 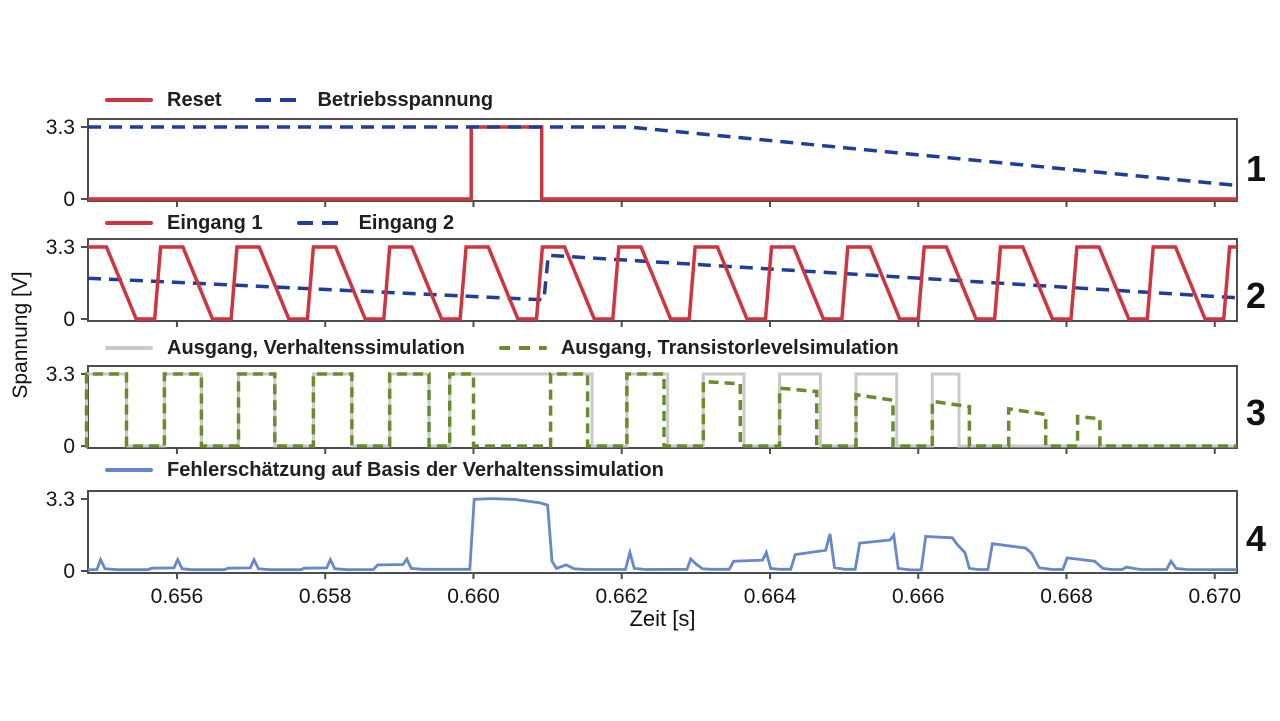 What do you see at coordinates (1256, 538) in the screenshot?
I see `panel-number-4: 4` at bounding box center [1256, 538].